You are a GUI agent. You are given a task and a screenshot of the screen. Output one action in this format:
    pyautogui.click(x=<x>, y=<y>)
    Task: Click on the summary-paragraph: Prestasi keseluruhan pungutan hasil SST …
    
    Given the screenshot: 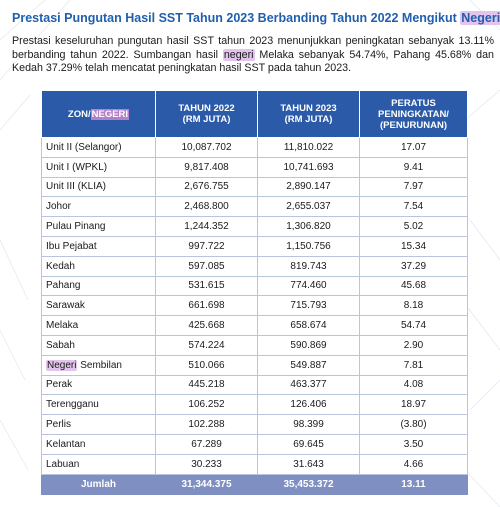 What is the action you would take?
    pyautogui.click(x=253, y=55)
    